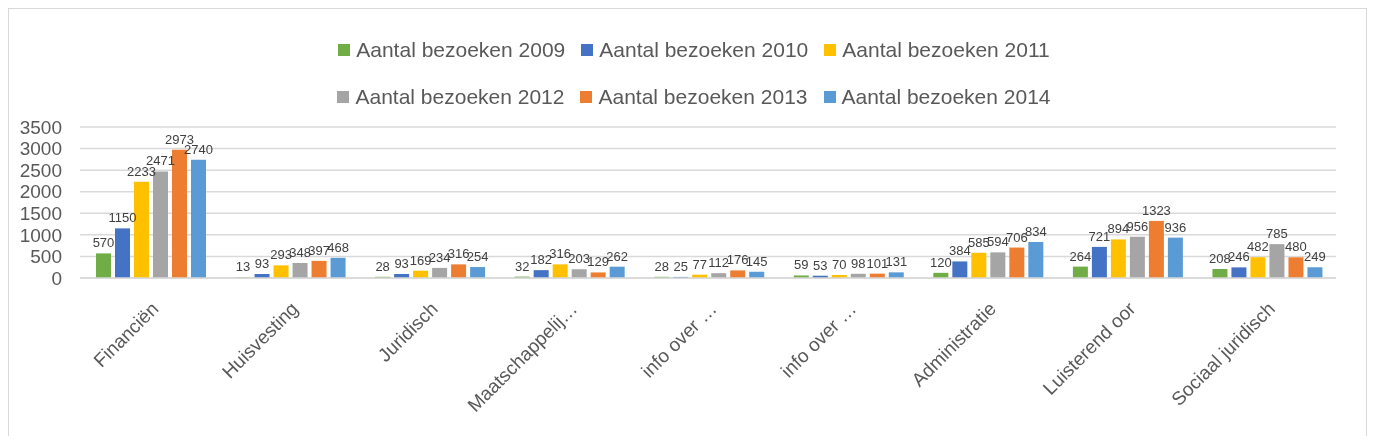  What do you see at coordinates (1277, 234) in the screenshot?
I see `data-label: 785` at bounding box center [1277, 234].